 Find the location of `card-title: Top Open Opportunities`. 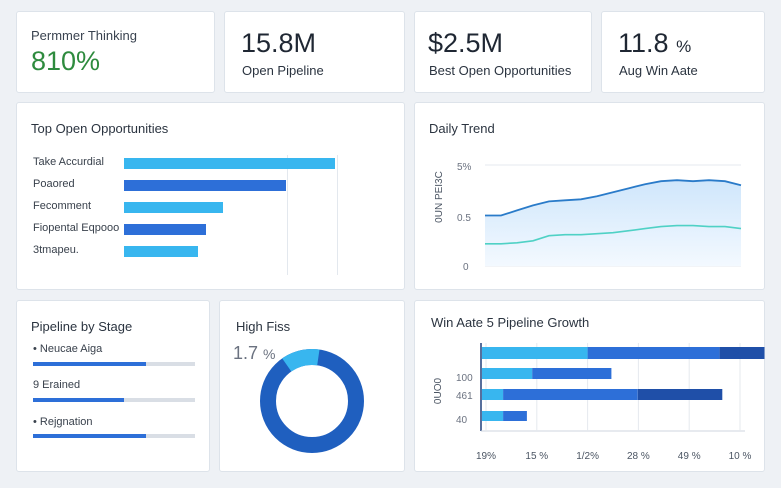

card-title: Top Open Opportunities is located at coordinates (100, 128).